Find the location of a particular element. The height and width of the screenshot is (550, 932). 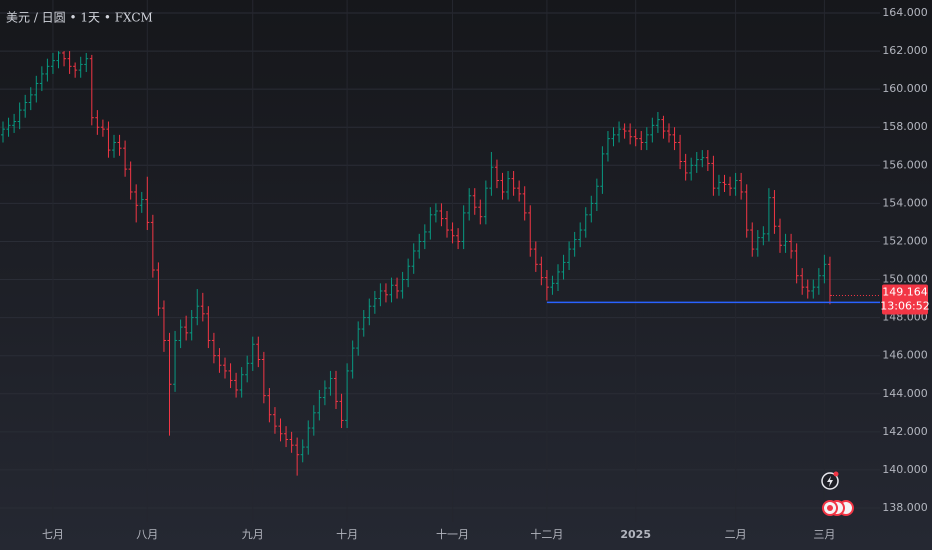

flash-glyph is located at coordinates (830, 481).